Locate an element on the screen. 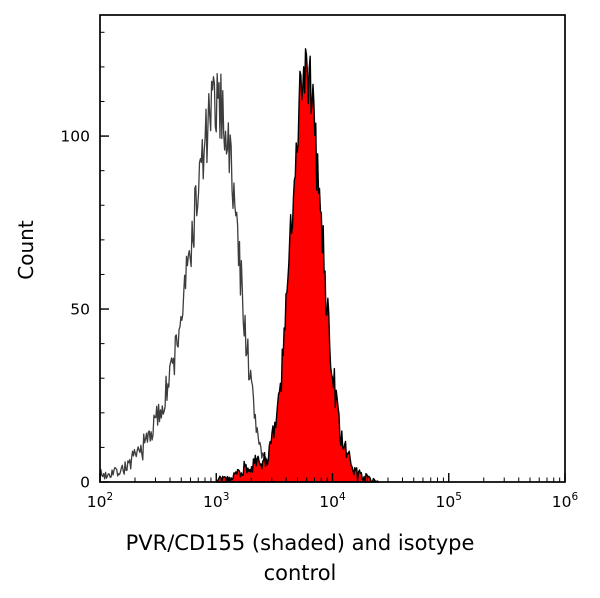  x-tick-label: 10⁵ is located at coordinates (449, 501).